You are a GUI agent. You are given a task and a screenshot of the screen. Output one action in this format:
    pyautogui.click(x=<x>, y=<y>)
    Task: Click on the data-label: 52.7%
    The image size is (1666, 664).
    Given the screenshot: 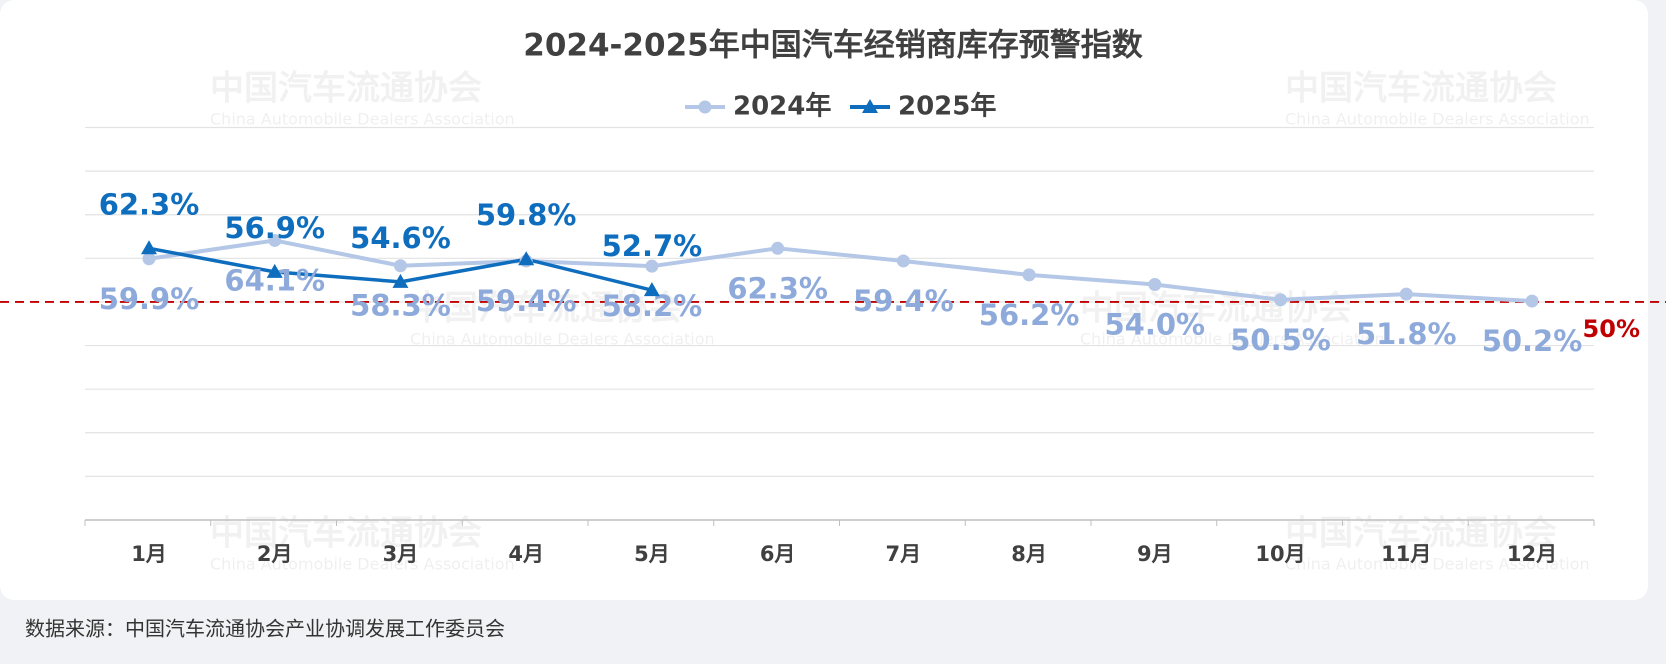 What is the action you would take?
    pyautogui.click(x=652, y=246)
    